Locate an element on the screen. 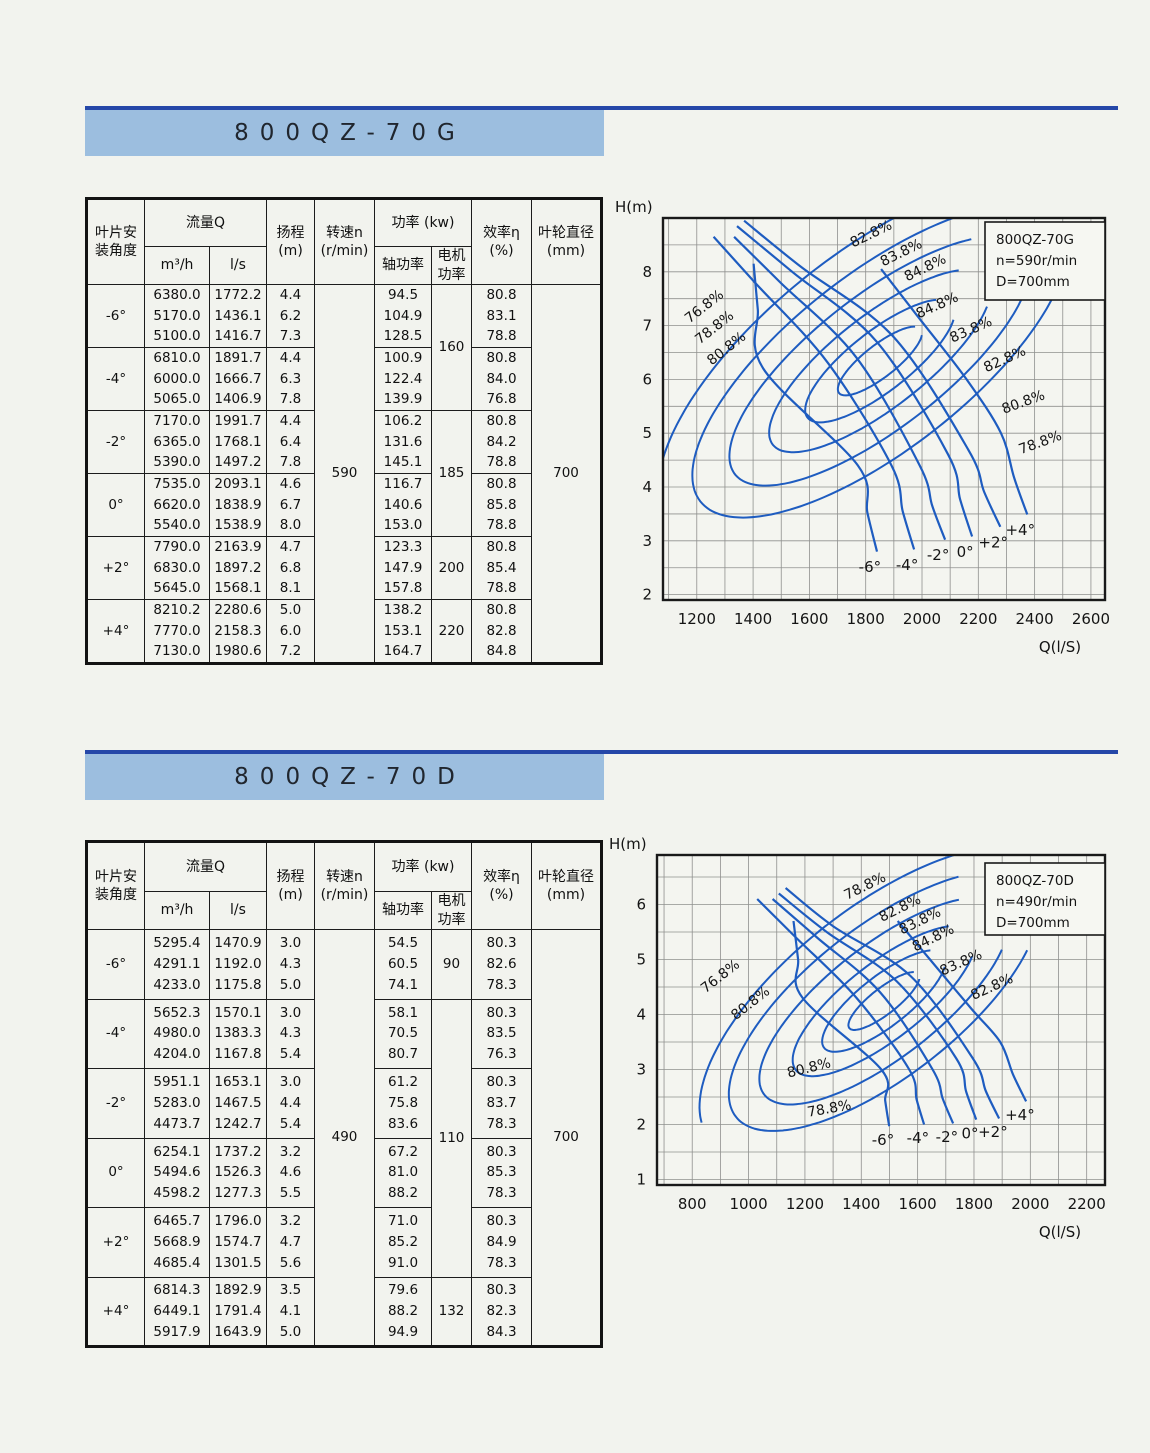 This screenshot has height=1453, width=1150. efficiency-contours is located at coordinates (859, 369).